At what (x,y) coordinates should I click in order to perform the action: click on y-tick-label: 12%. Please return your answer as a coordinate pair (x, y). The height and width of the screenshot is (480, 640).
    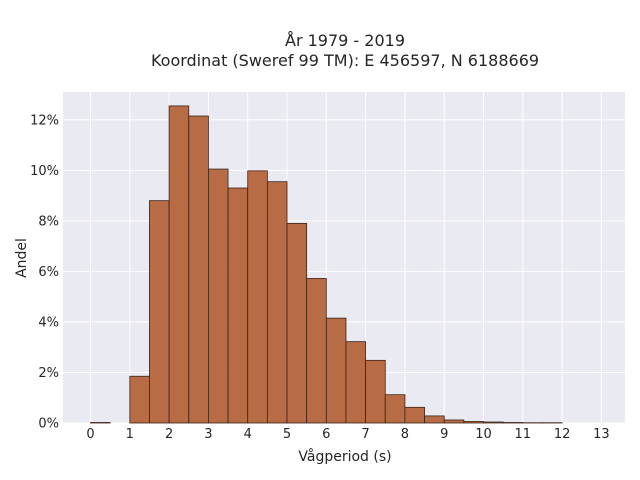
    Looking at the image, I should click on (44, 120).